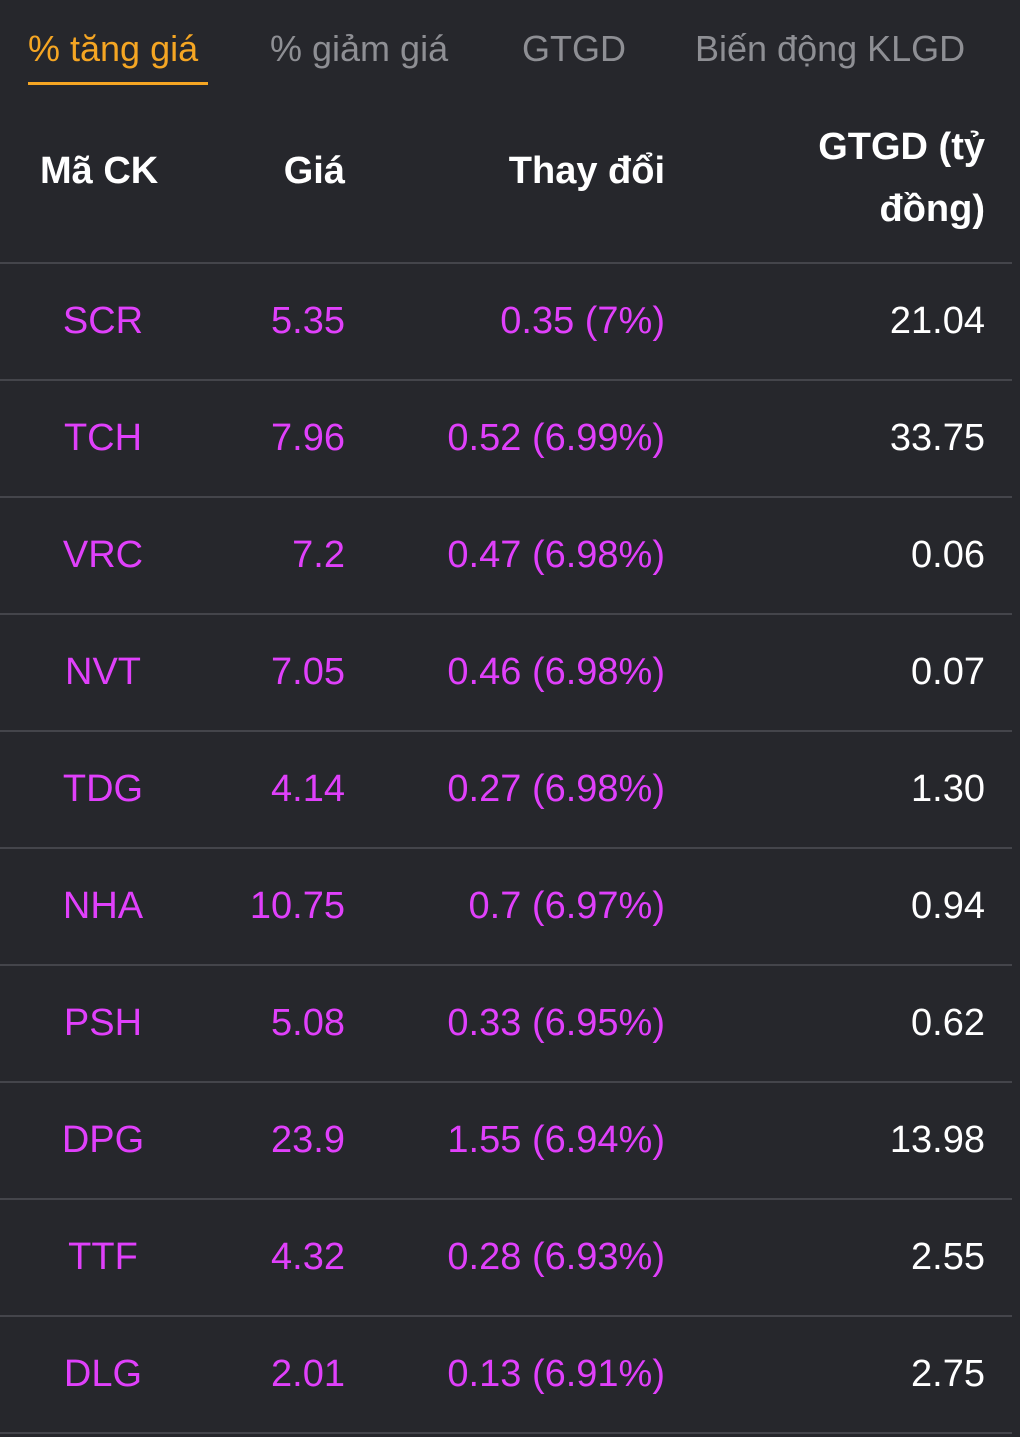  I want to click on price-cell: 7.2, so click(318, 555).